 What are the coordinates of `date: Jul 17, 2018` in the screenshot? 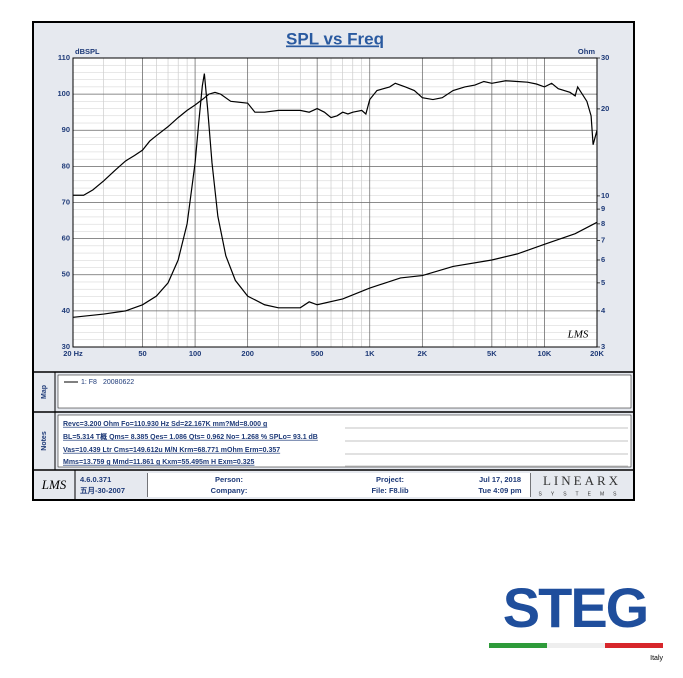 It's located at (500, 479).